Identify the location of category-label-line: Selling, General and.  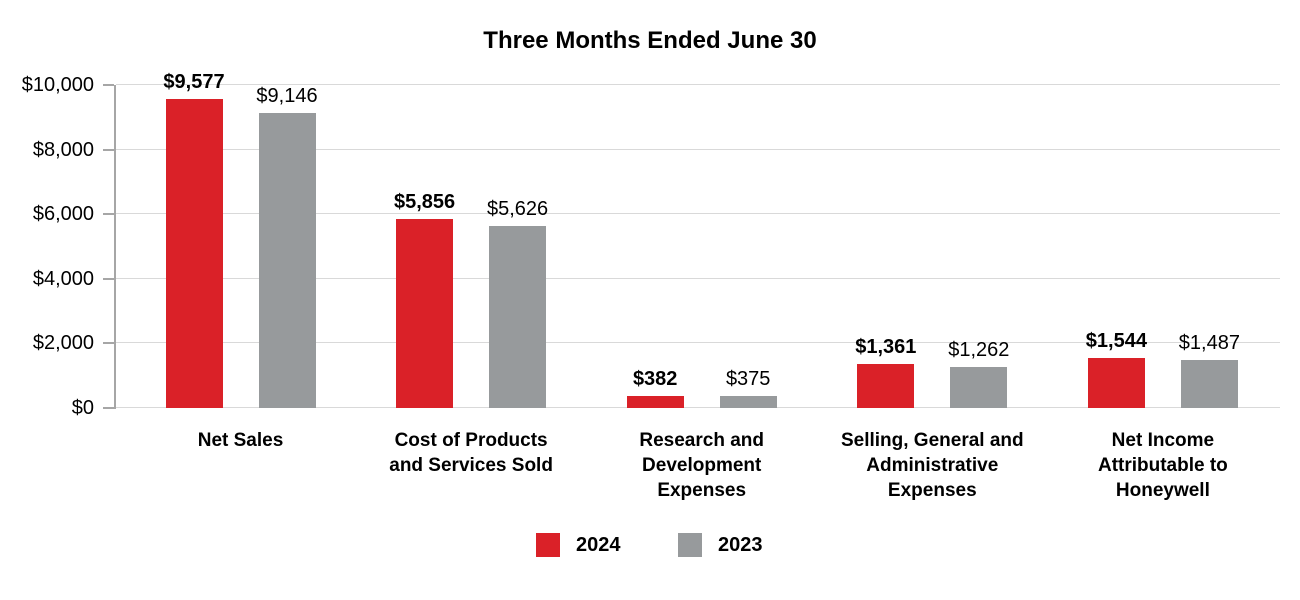
(932, 440).